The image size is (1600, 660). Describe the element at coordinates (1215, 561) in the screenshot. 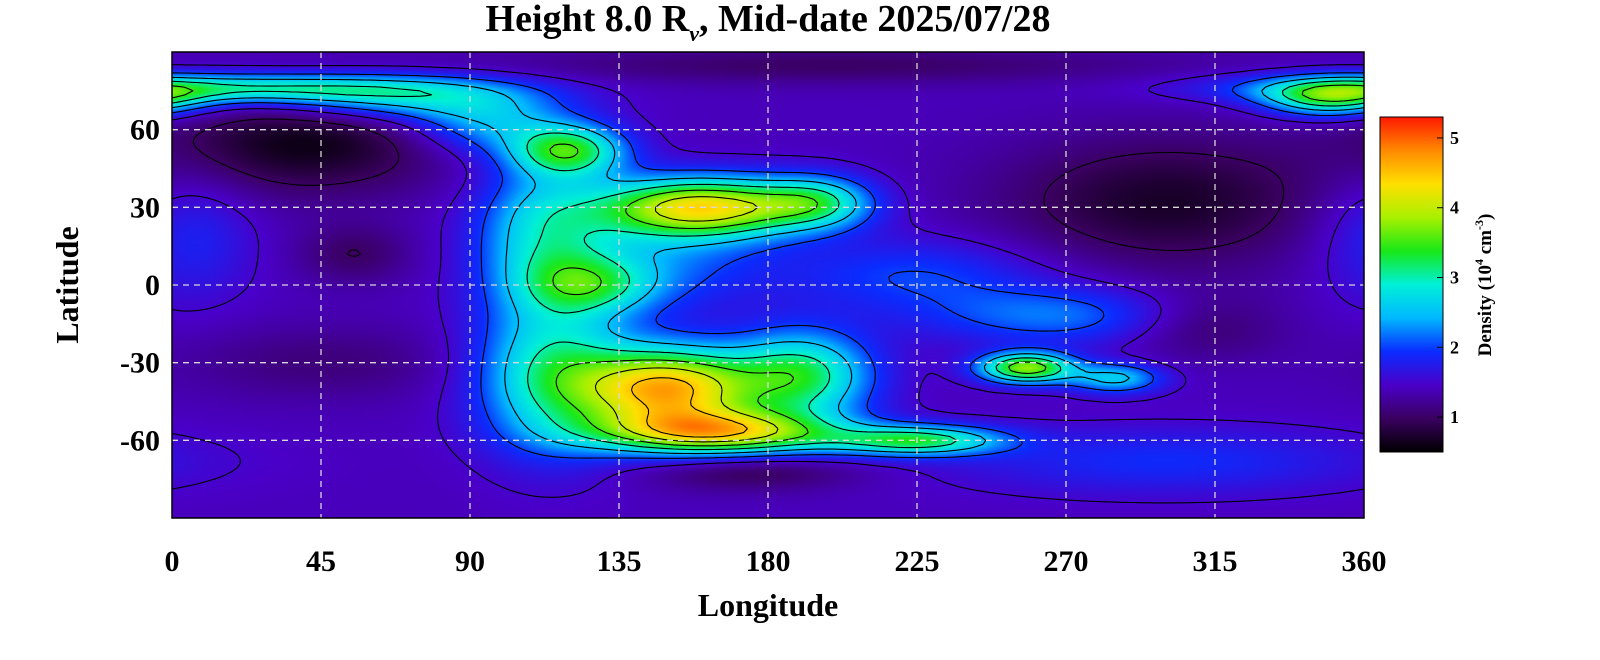

I see `x-tick-label: 315` at that location.